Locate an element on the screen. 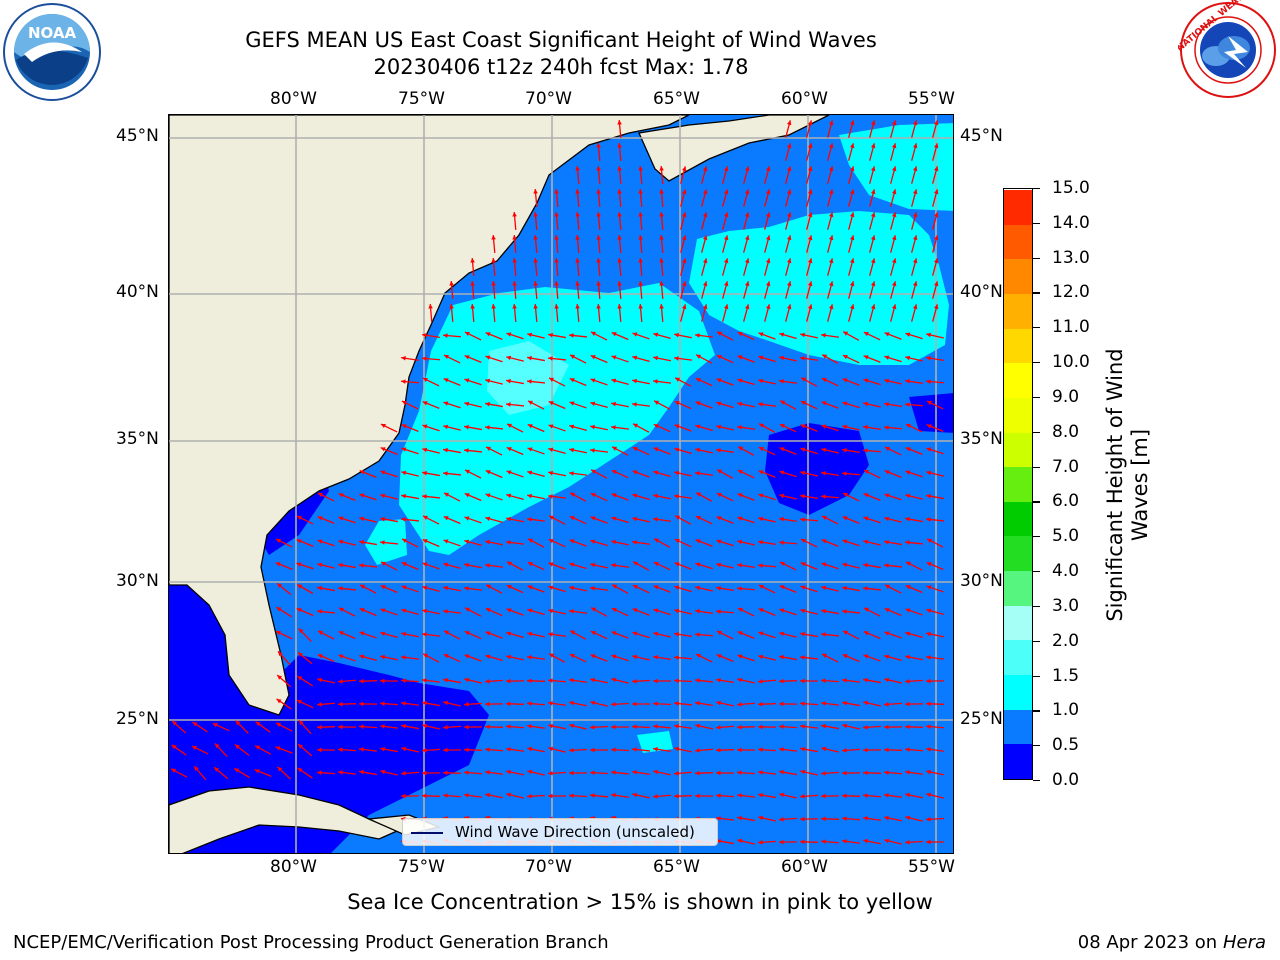  colorbar-tick-label: 4.0 is located at coordinates (1066, 571).